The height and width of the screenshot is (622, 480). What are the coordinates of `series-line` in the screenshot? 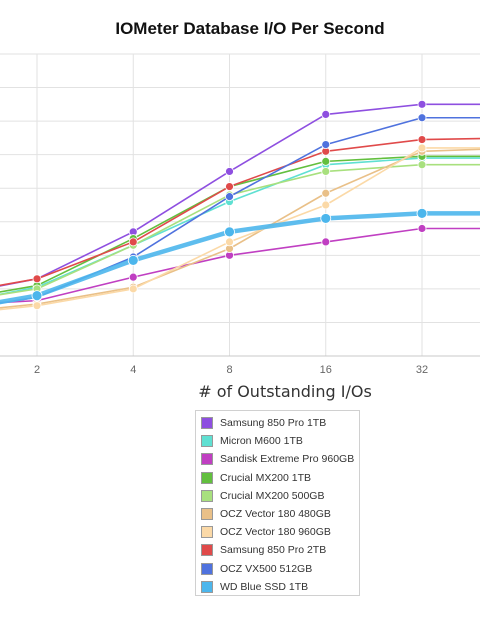 It's located at (240, 265).